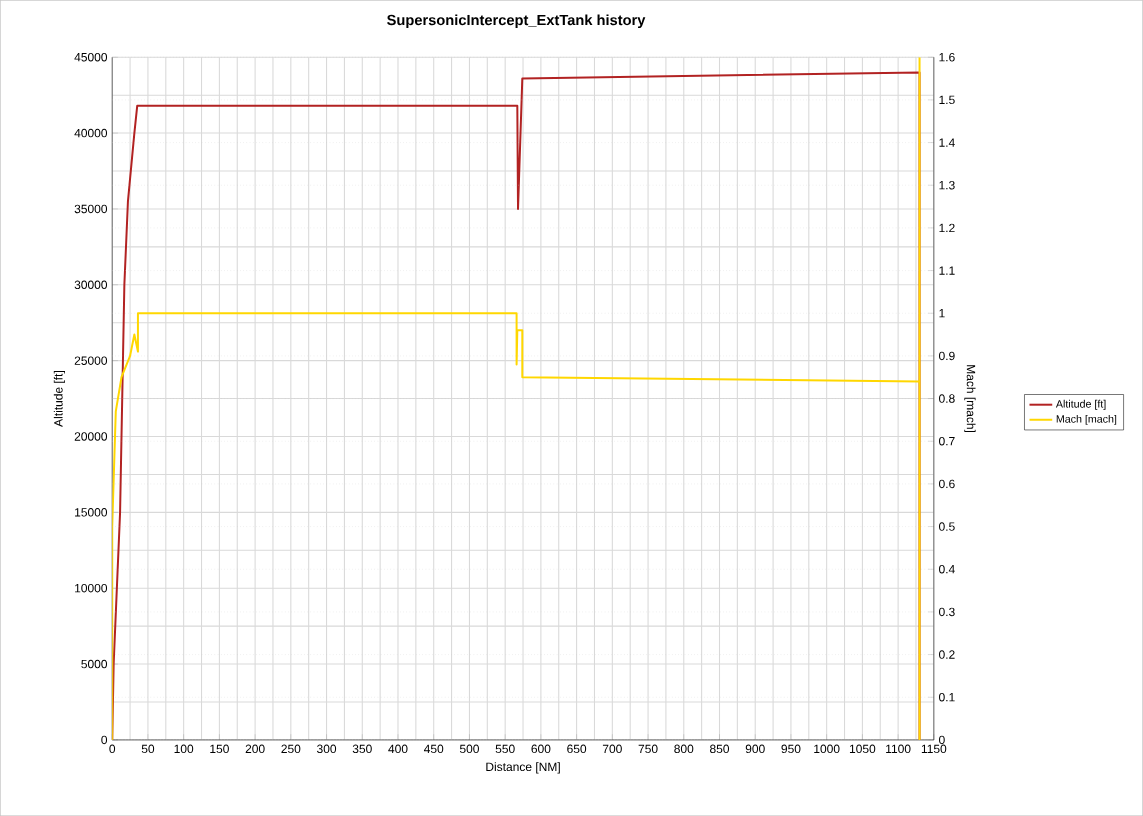 The width and height of the screenshot is (1143, 816). I want to click on y2-tick-label: 1.4, so click(947, 142).